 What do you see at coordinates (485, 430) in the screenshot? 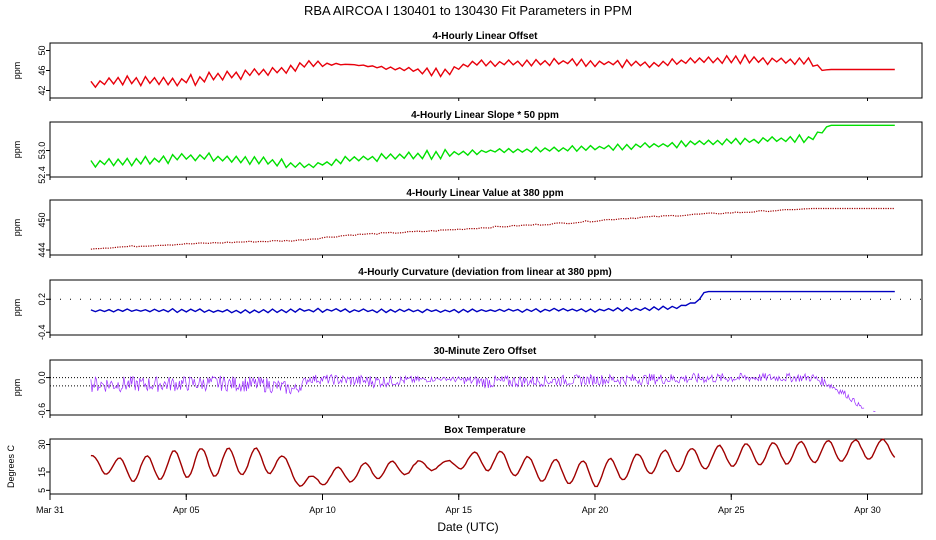
I see `panel-title: Box Temperature` at bounding box center [485, 430].